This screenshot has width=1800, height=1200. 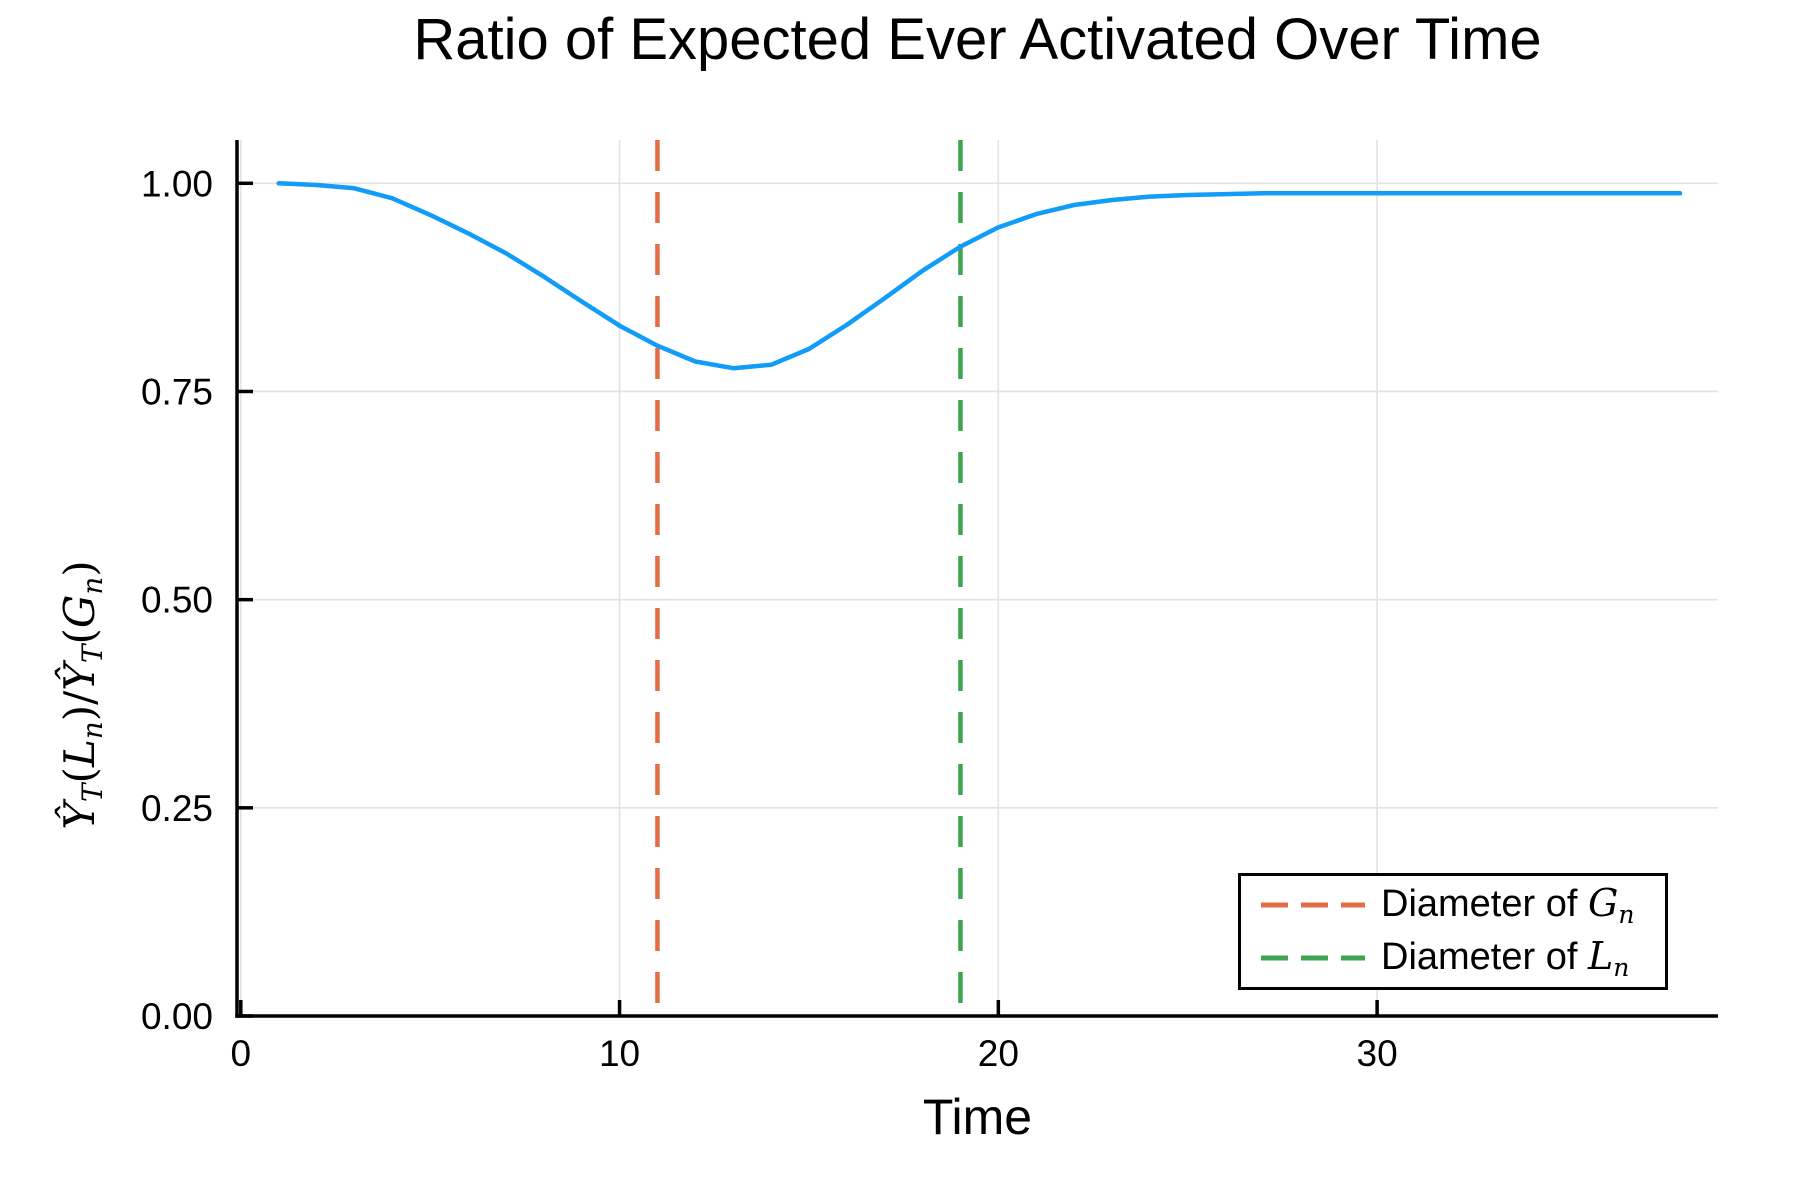 I want to click on legend-entry: Diameter of Gn, so click(x=1462, y=905).